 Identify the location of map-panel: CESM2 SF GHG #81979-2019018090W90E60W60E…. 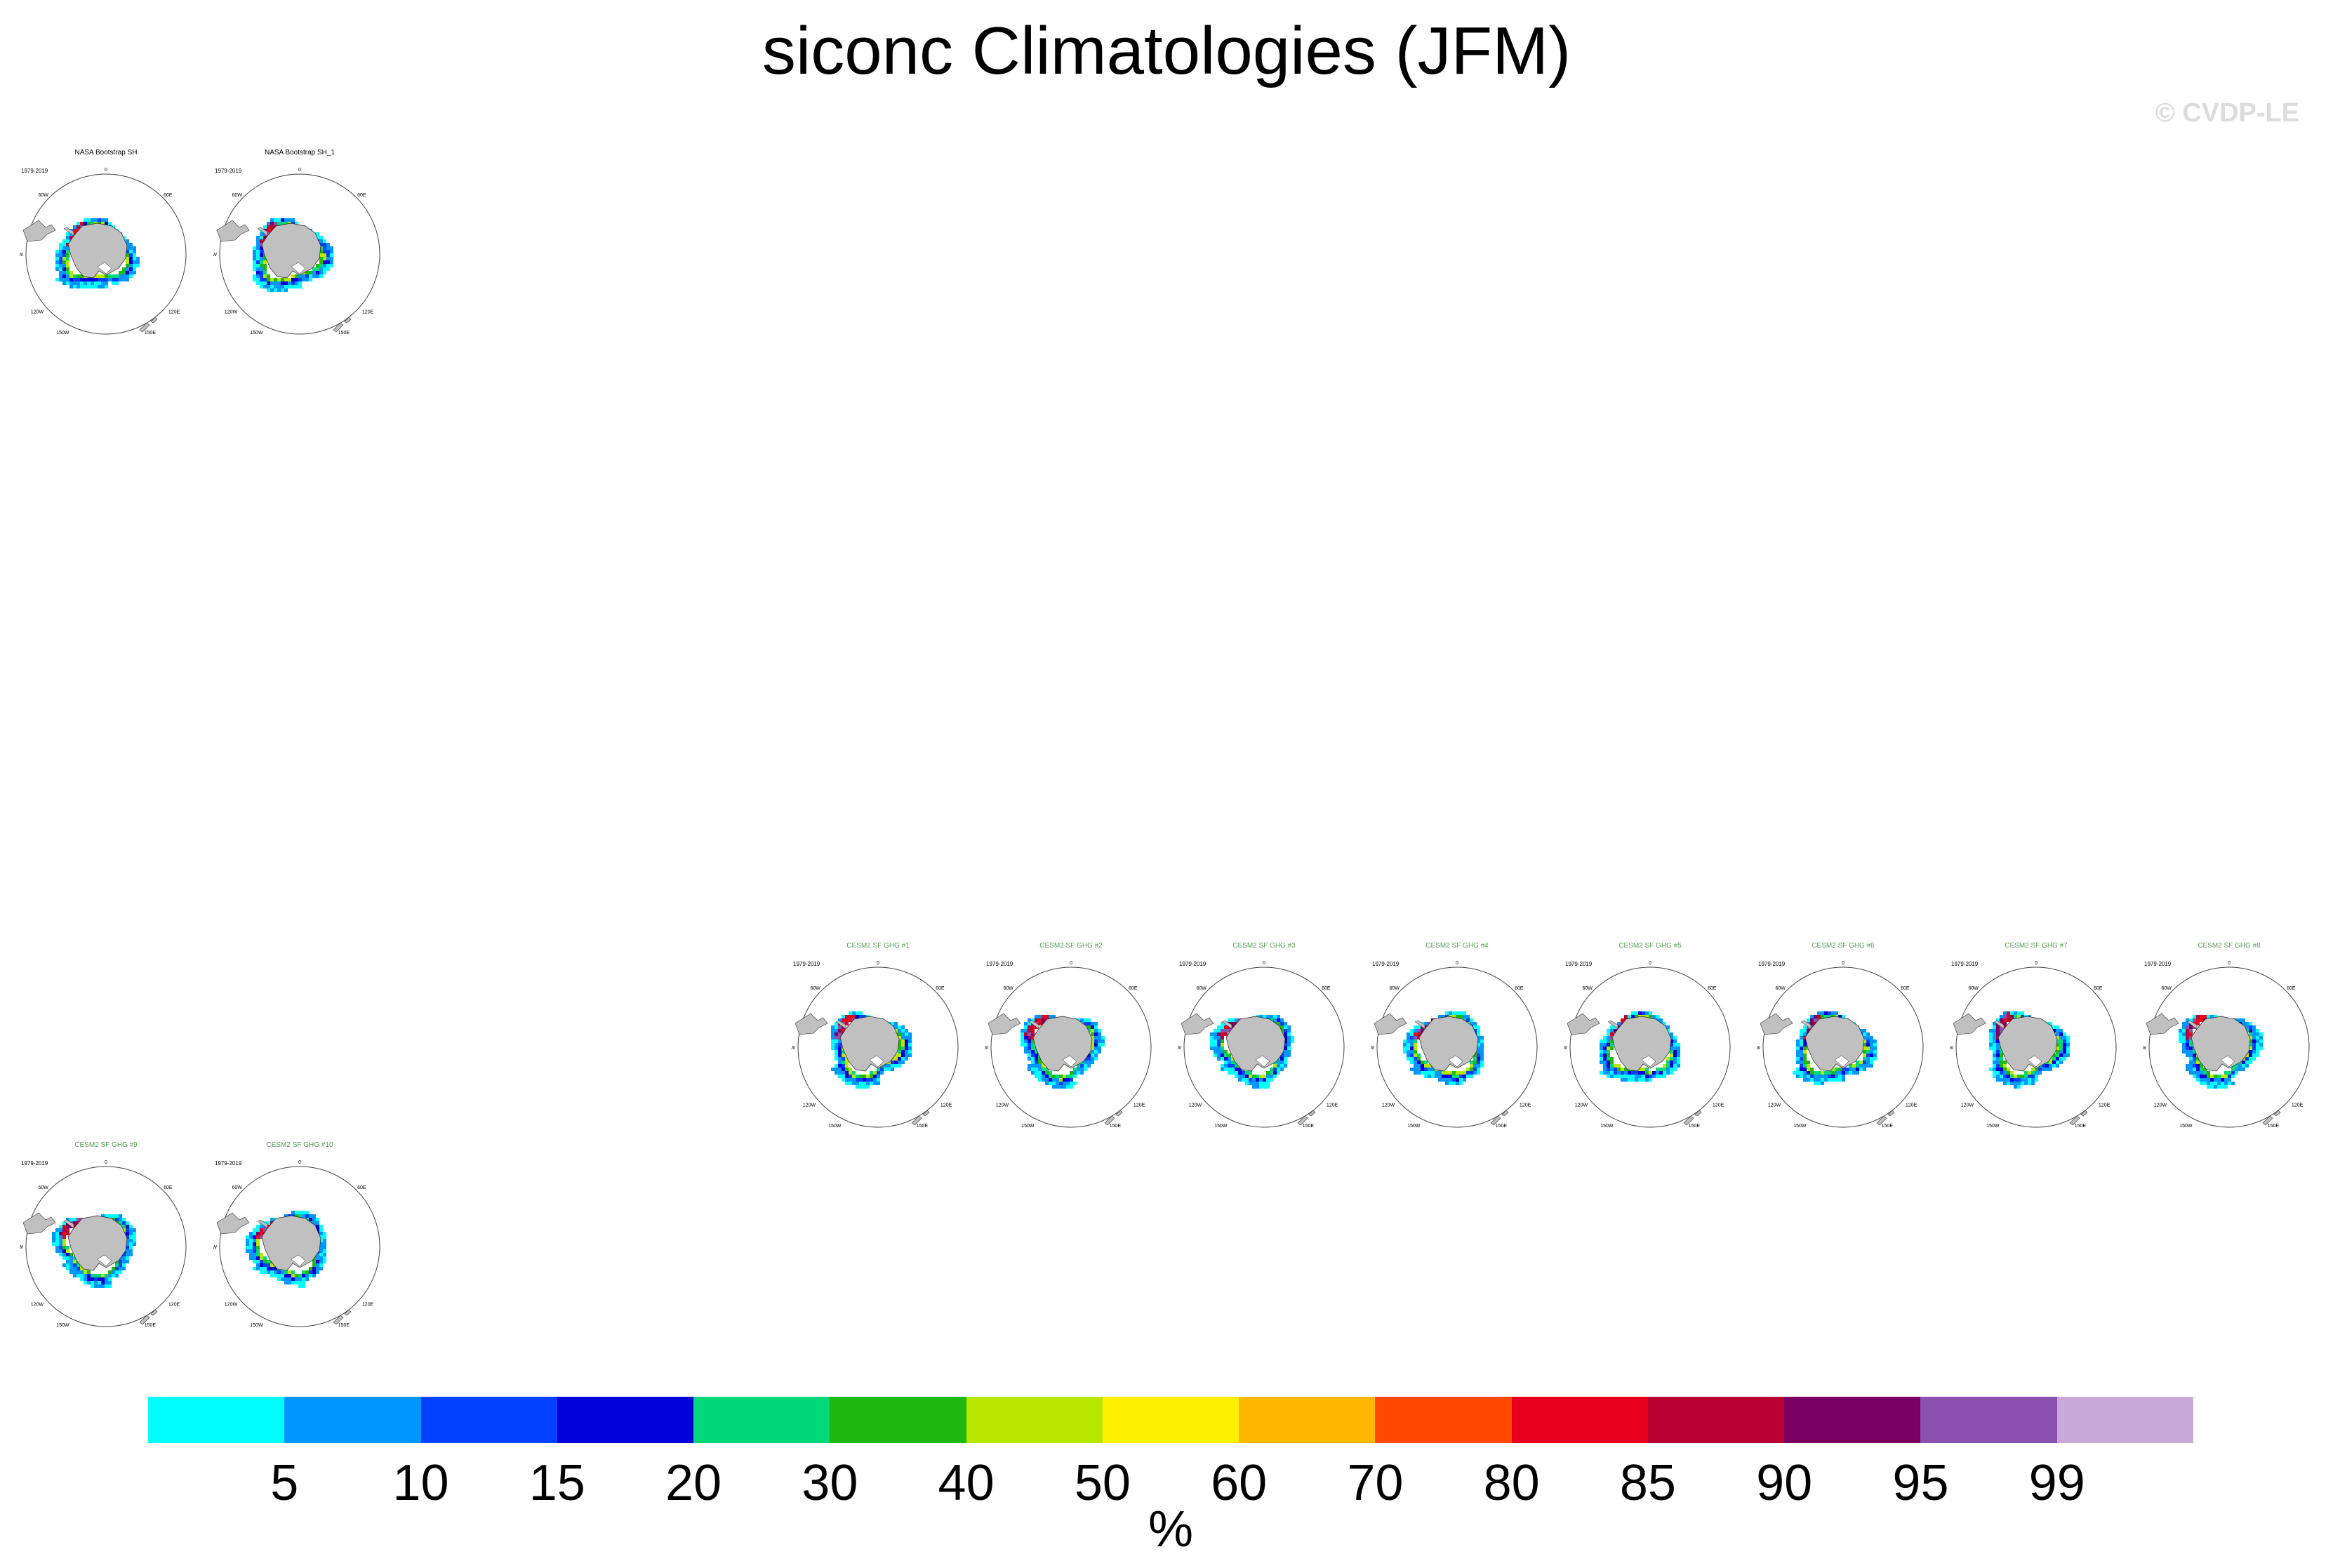
(2228, 1039).